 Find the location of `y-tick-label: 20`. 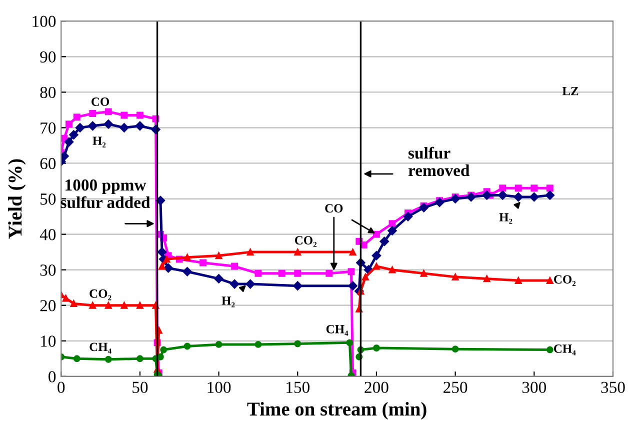

y-tick-label: 20 is located at coordinates (48, 306).